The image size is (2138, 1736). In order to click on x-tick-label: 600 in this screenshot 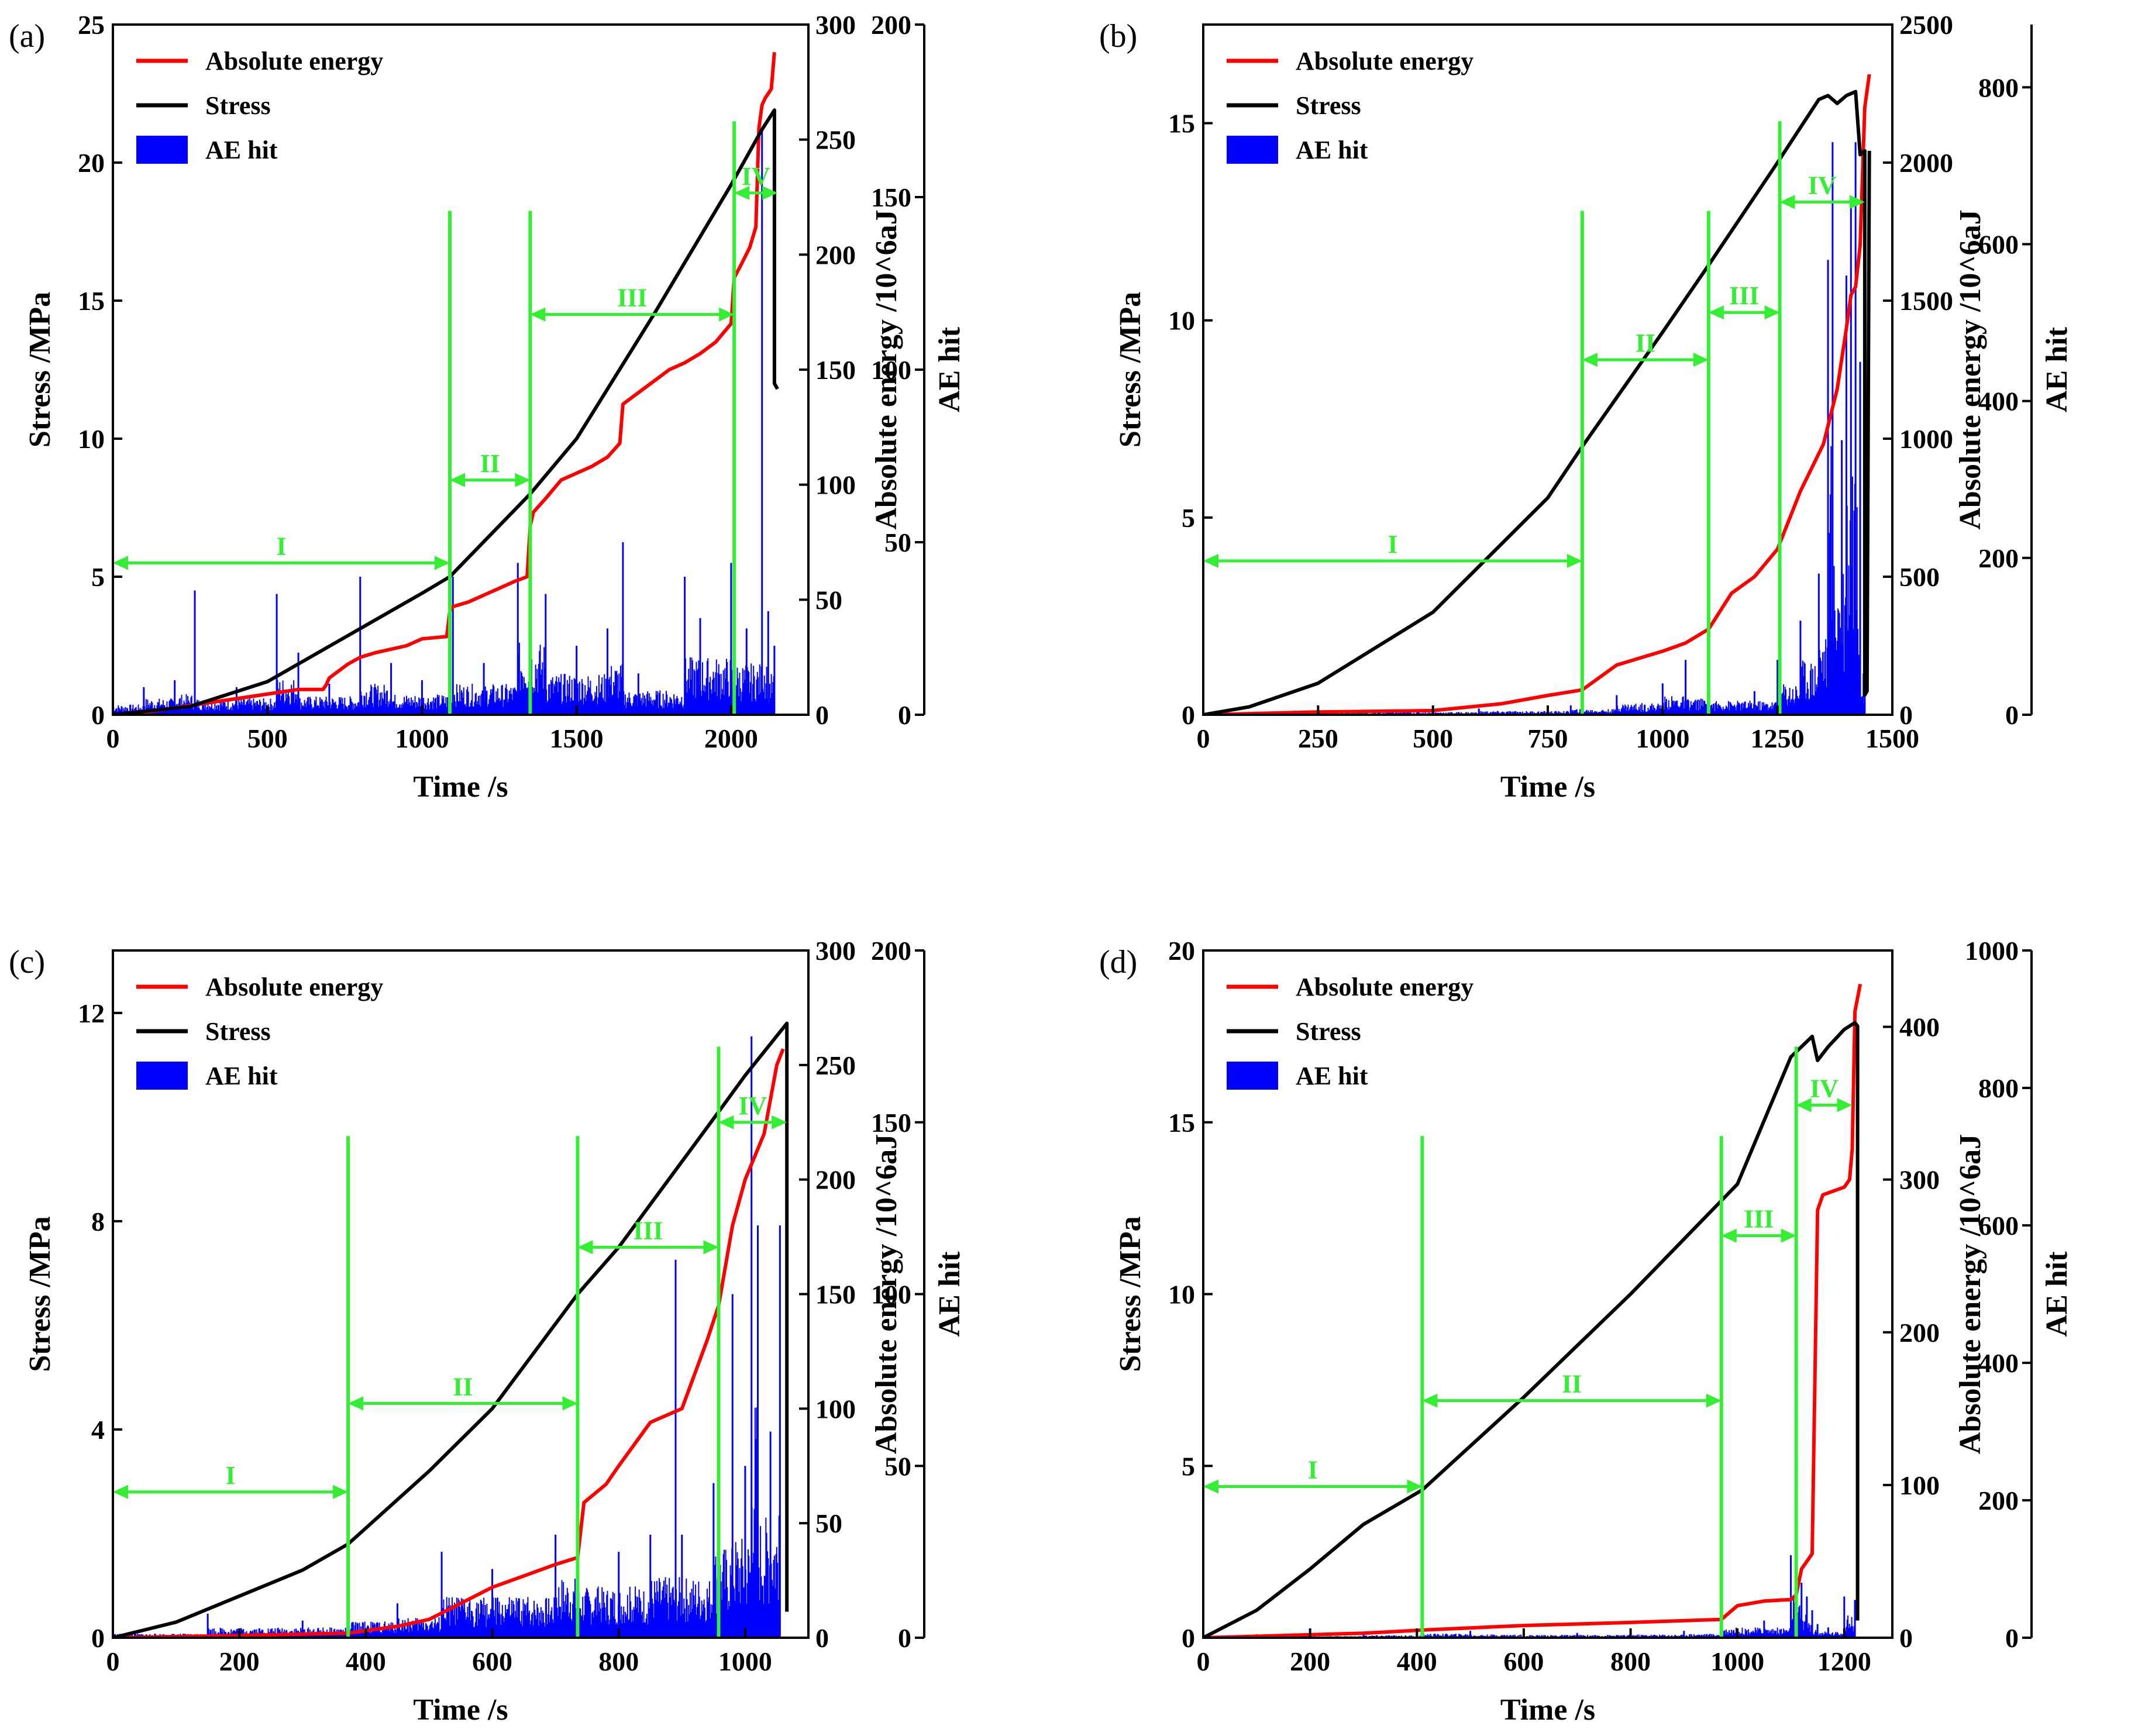, I will do `click(1523, 1661)`.